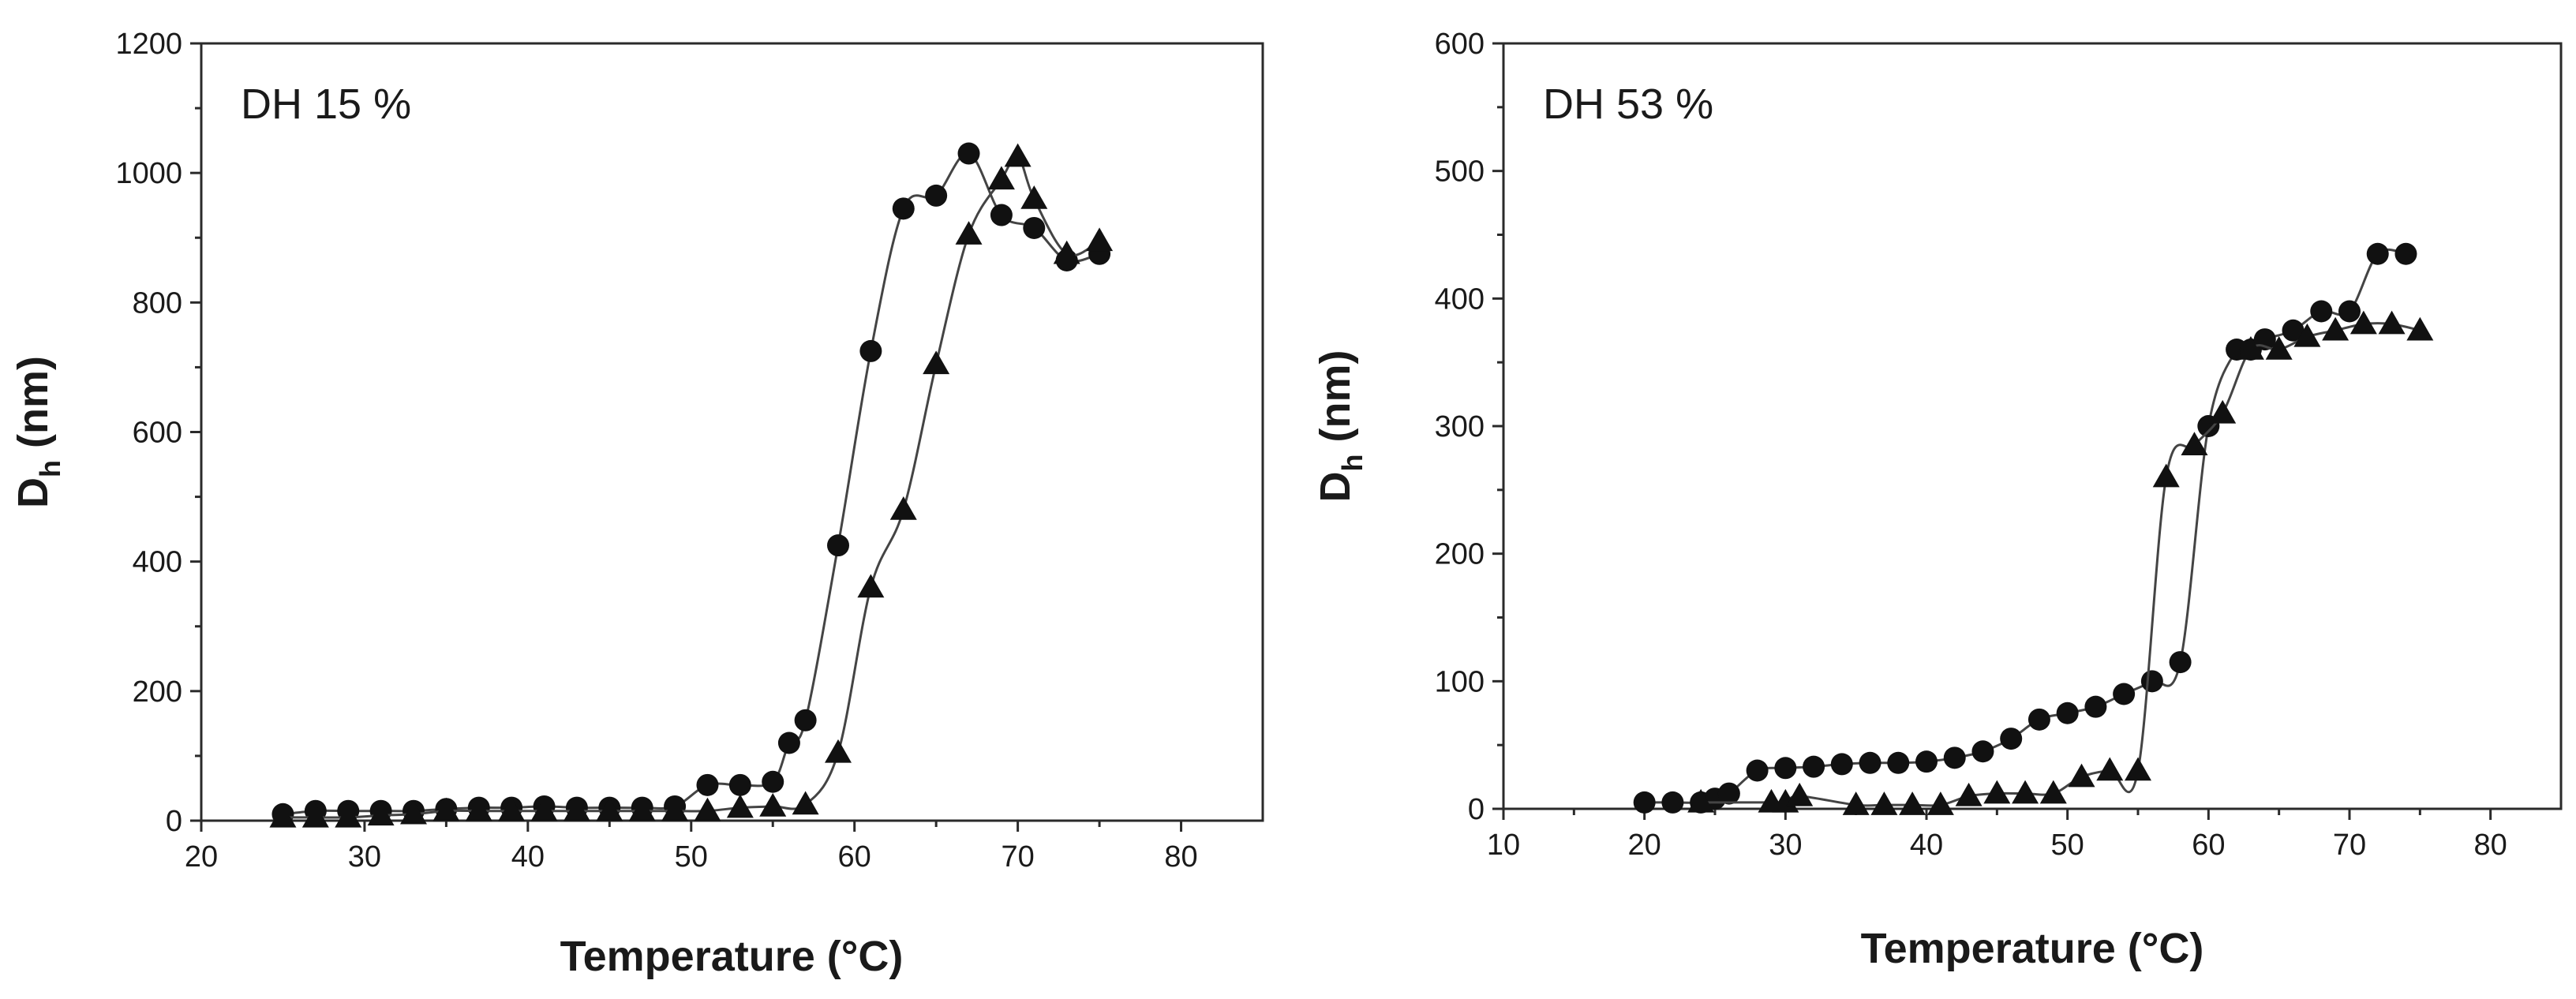  Describe the element at coordinates (1460, 426) in the screenshot. I see `y-tick-label: 300` at that location.